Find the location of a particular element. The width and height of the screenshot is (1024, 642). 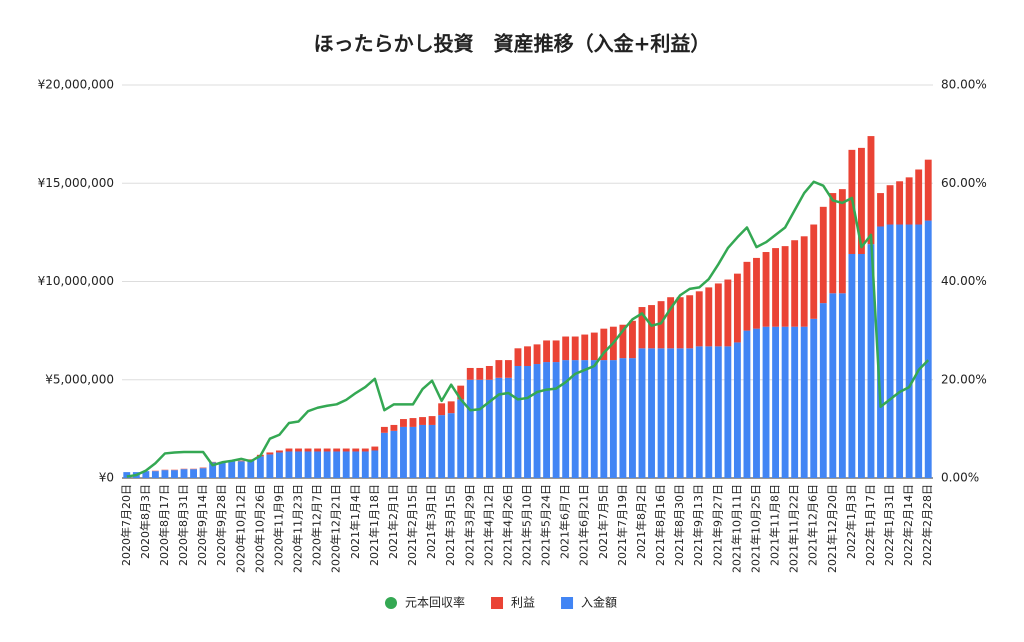

x-tick-label: 2022年1月17日 is located at coordinates (870, 525).